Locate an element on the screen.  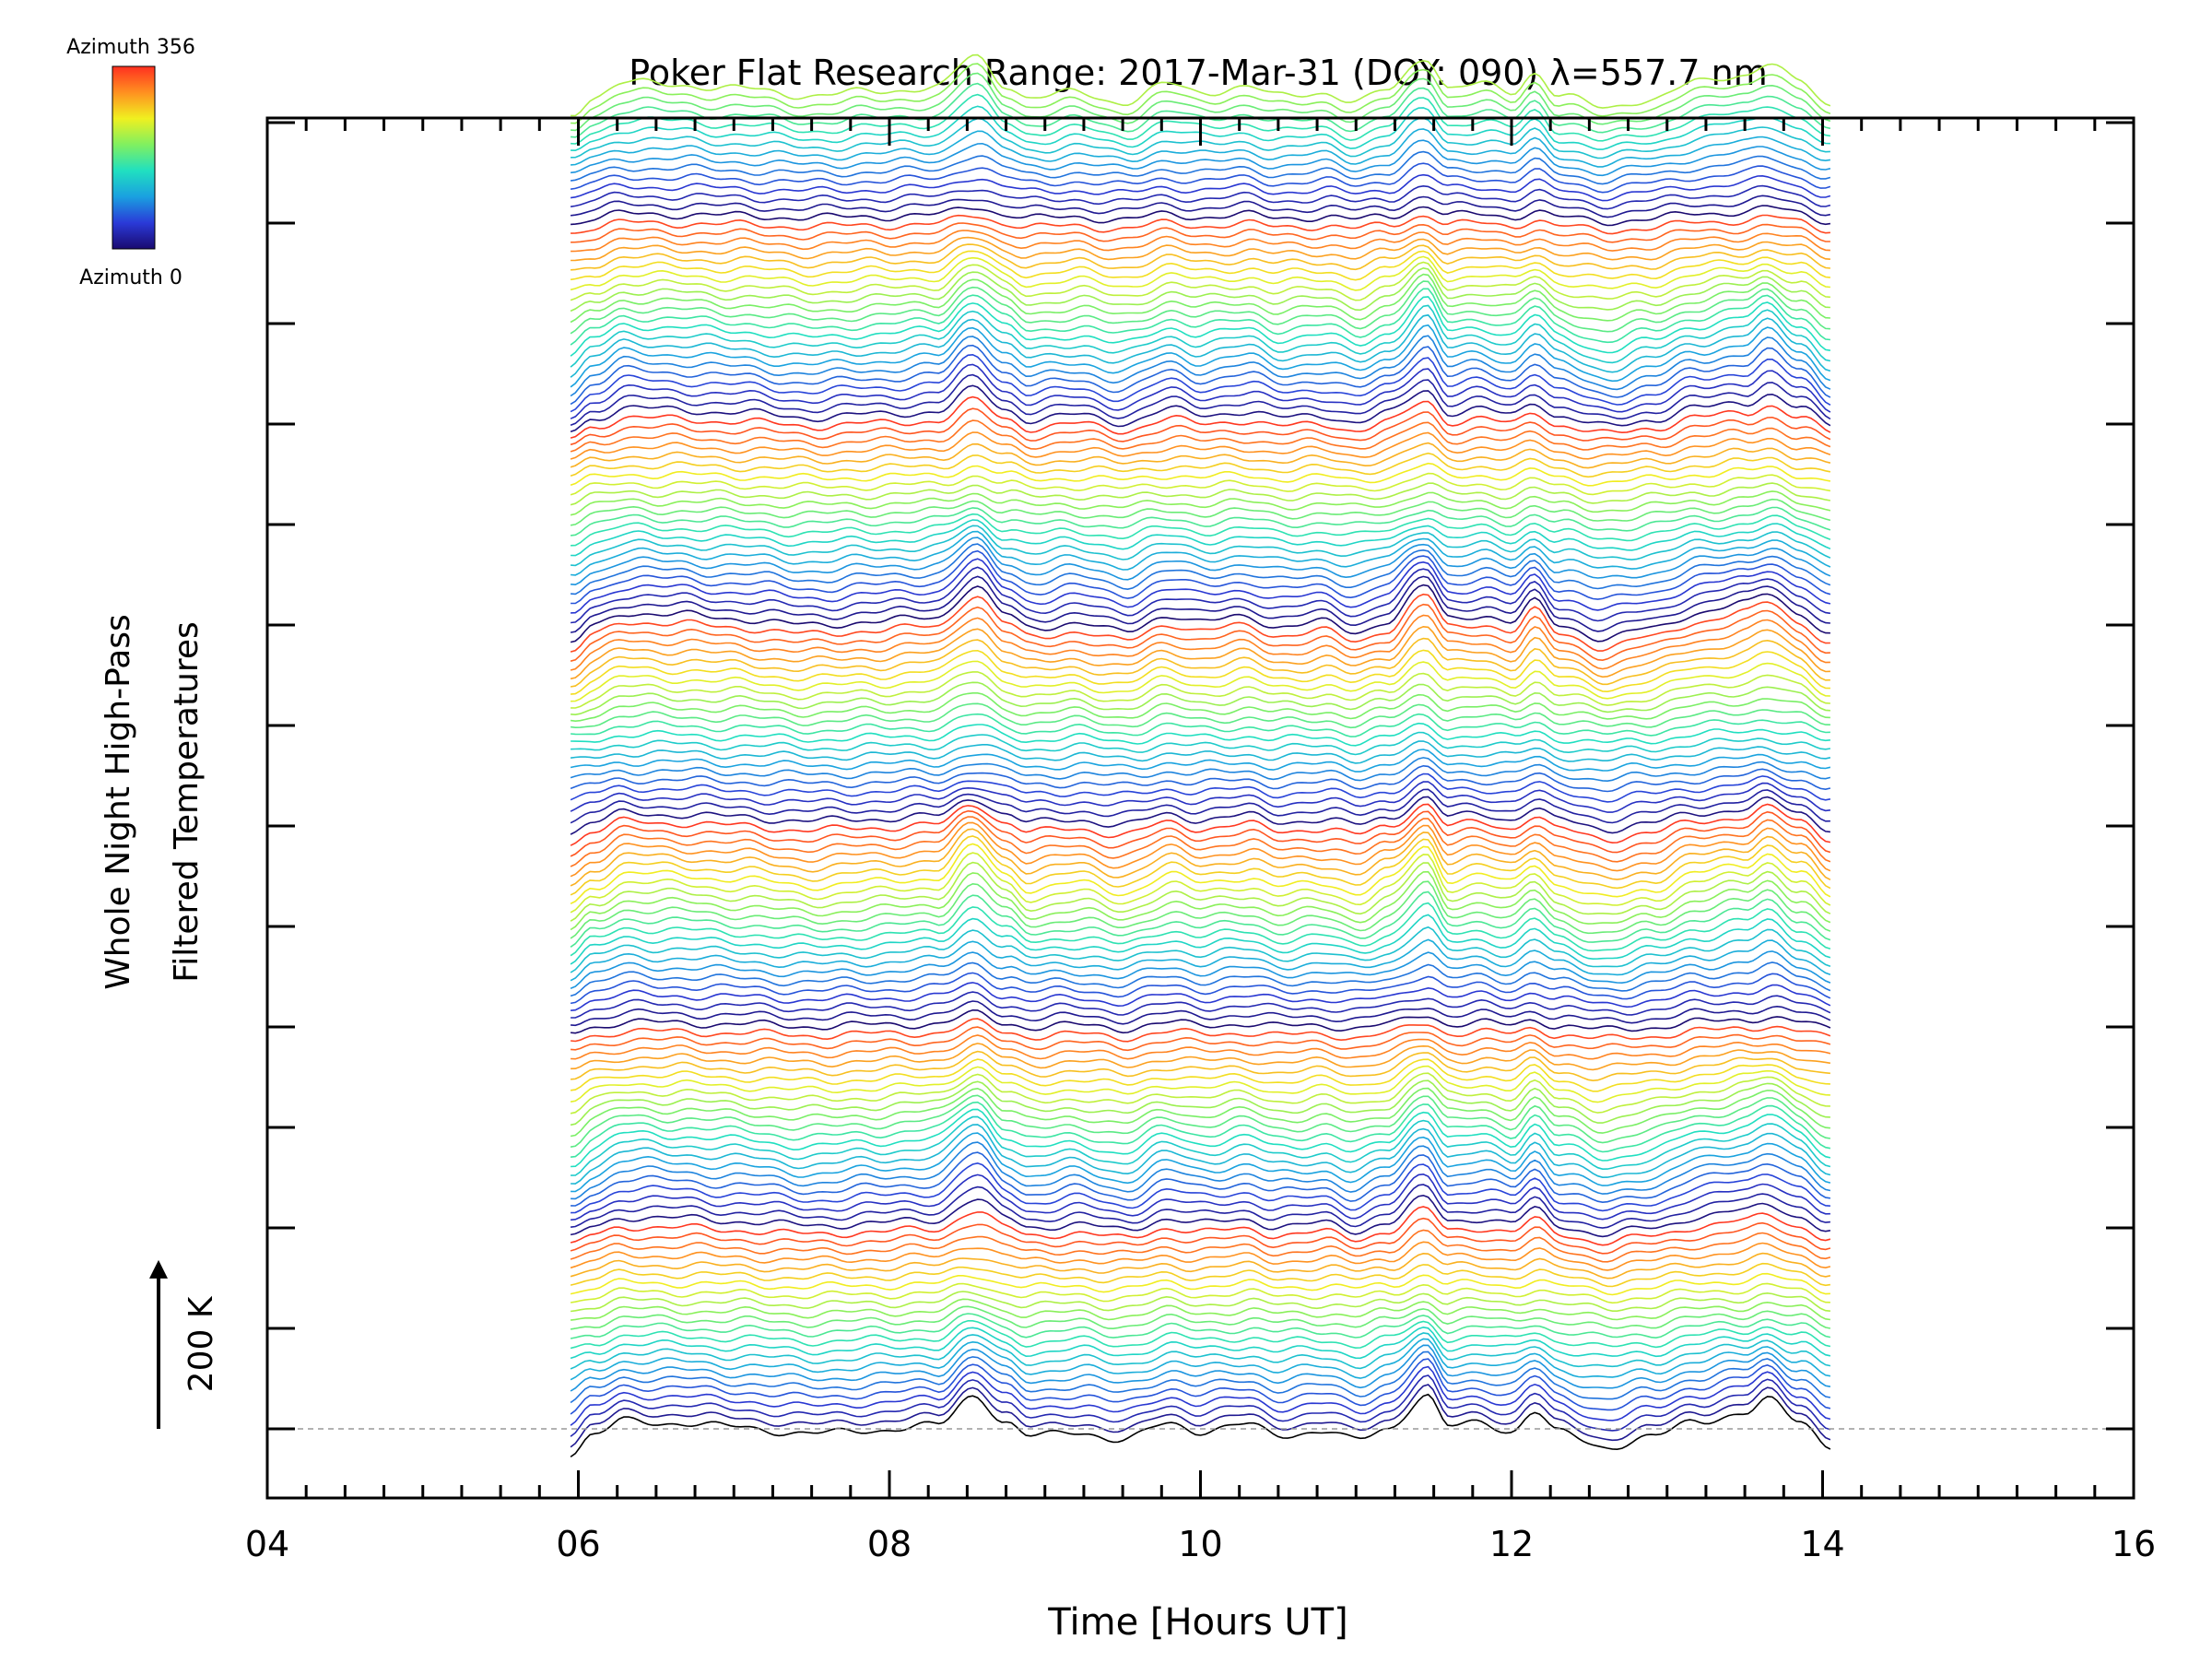
x-tick-label: 08 is located at coordinates (889, 1544).